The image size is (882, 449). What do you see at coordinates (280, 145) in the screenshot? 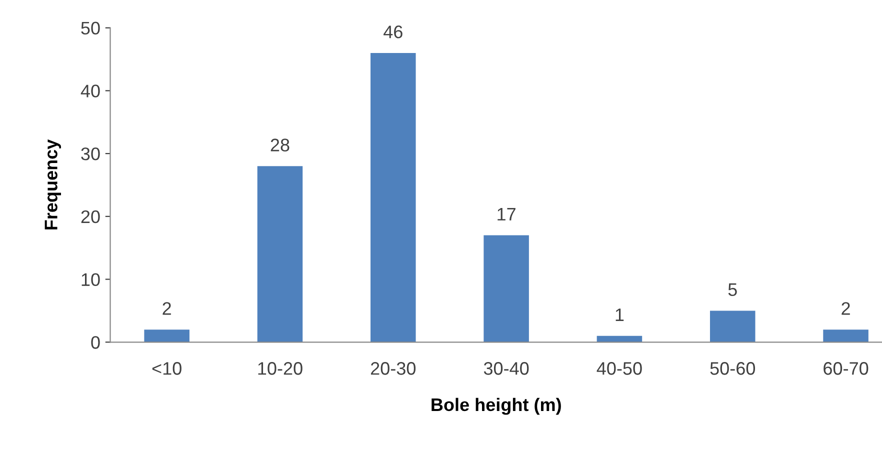
I see `data-label: 28` at bounding box center [280, 145].